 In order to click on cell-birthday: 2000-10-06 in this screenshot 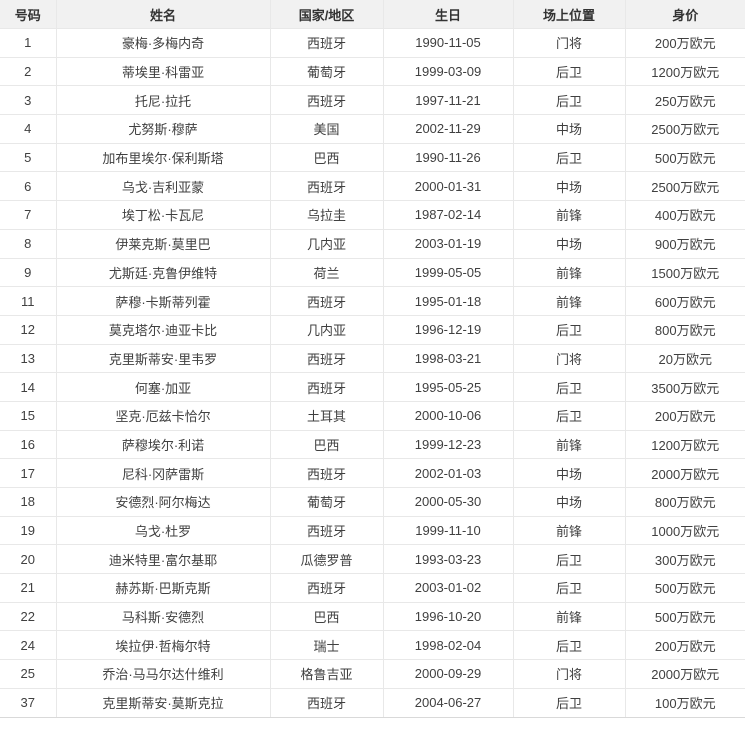, I will do `click(448, 416)`.